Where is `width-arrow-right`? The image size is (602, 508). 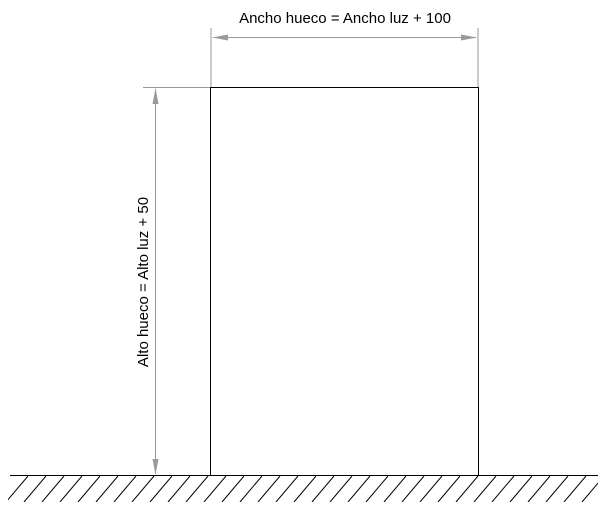
width-arrow-right is located at coordinates (469, 37).